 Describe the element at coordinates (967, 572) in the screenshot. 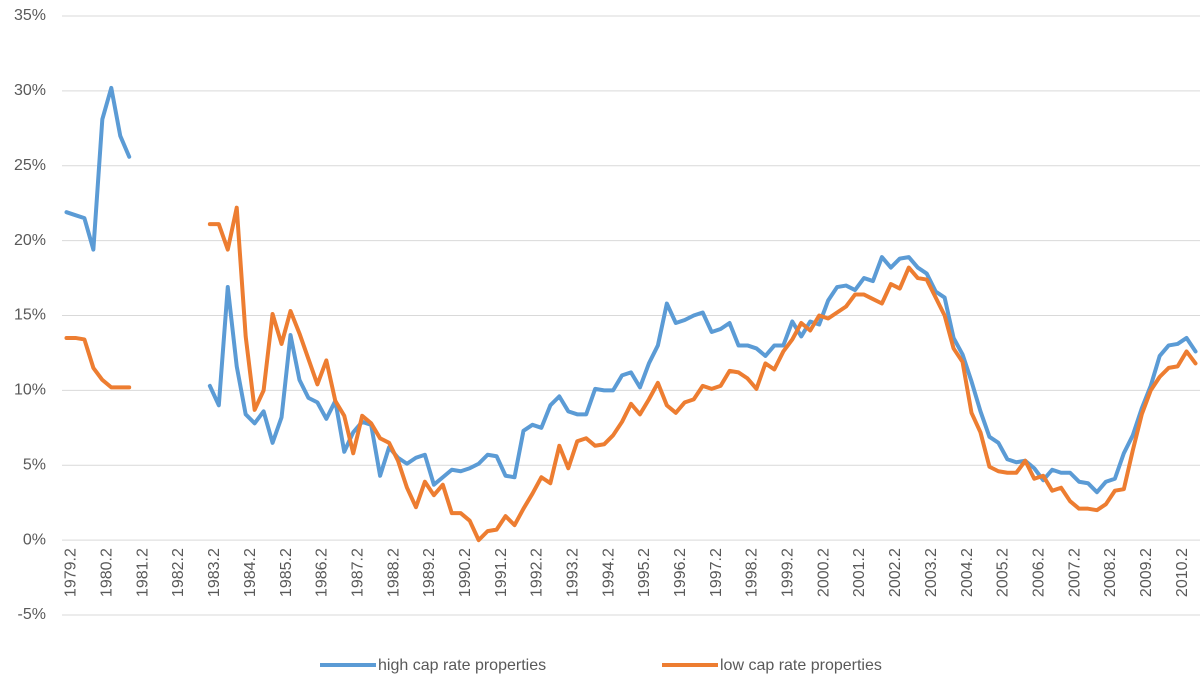

I see `x-tick-label: 2004.2` at that location.